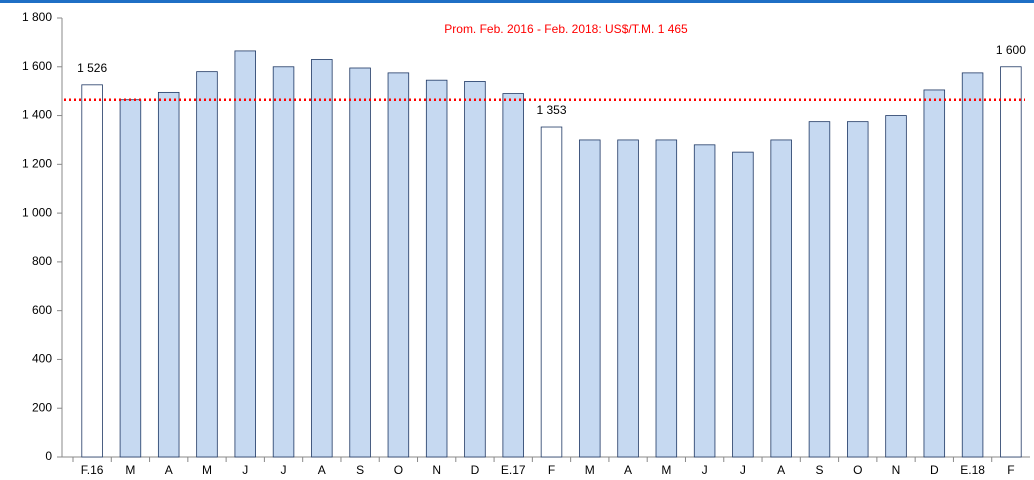  I want to click on y-tick-label: 400, so click(42, 359).